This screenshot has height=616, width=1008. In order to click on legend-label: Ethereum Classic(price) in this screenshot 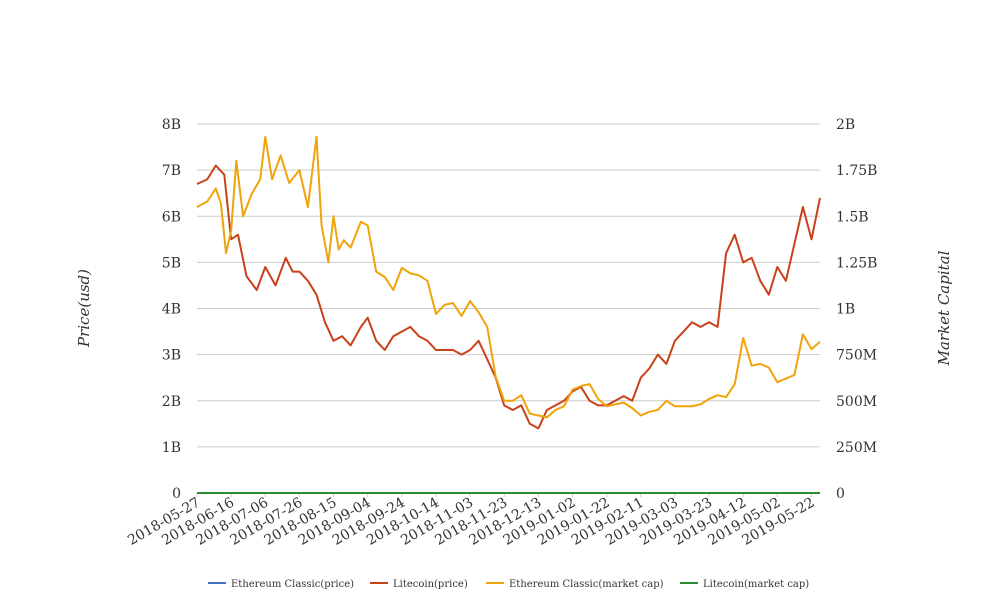, I will do `click(292, 584)`.